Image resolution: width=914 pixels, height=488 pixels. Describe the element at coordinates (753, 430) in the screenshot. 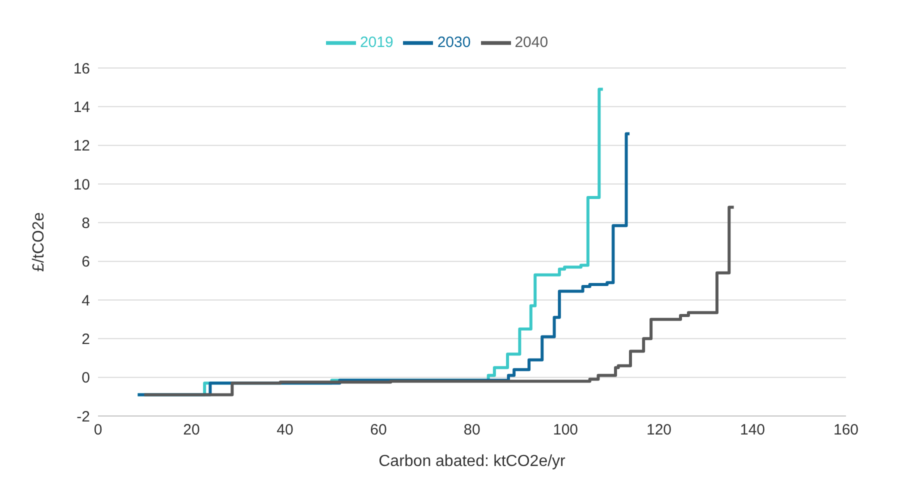

I see `x-tick-label: 140` at that location.